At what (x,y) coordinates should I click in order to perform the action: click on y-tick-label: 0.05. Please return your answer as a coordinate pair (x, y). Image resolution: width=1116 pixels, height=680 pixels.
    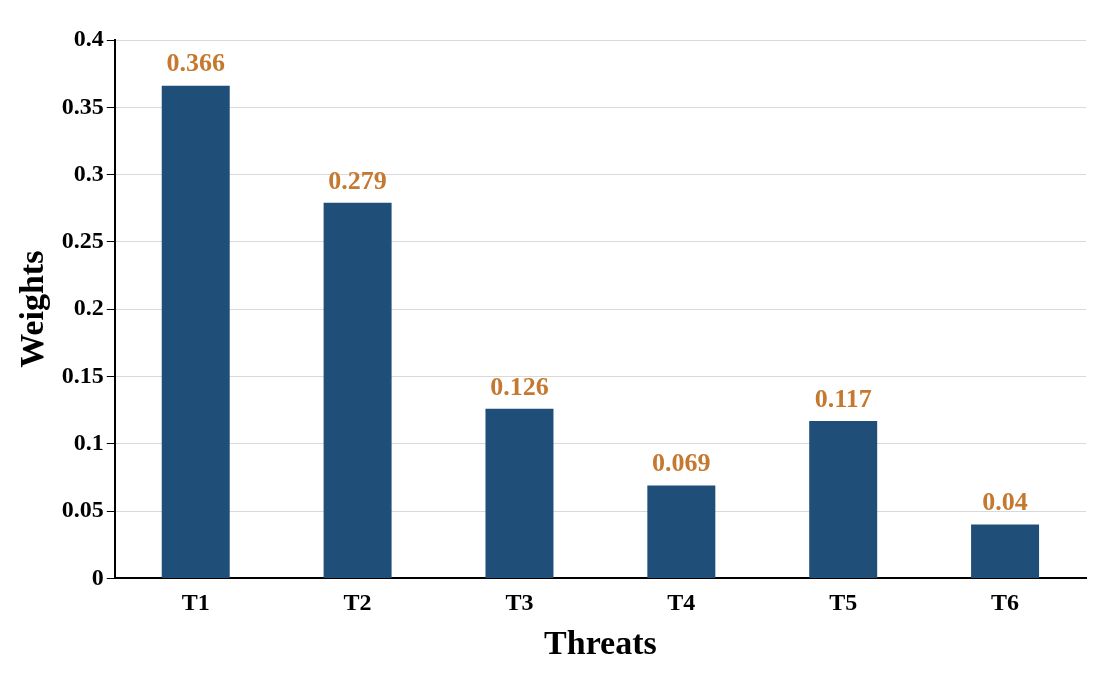
    Looking at the image, I should click on (82, 509).